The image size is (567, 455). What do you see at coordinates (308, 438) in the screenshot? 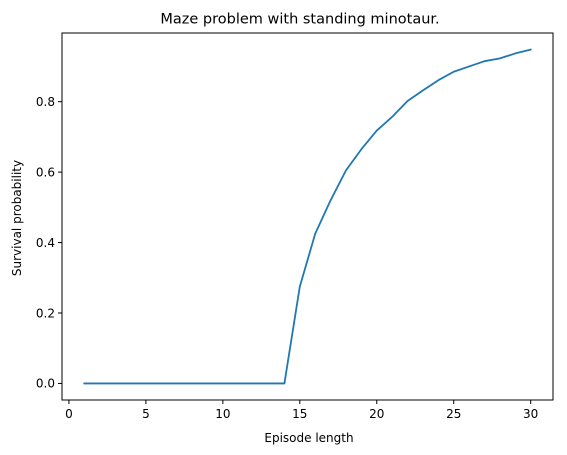
I see `x-axis-label: Episode length` at bounding box center [308, 438].